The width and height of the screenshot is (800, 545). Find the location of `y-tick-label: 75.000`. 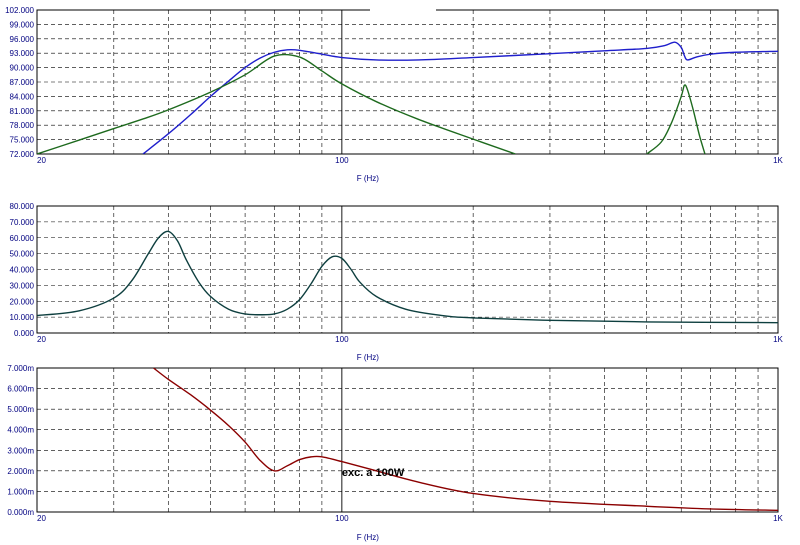

y-tick-label: 75.000 is located at coordinates (22, 140).